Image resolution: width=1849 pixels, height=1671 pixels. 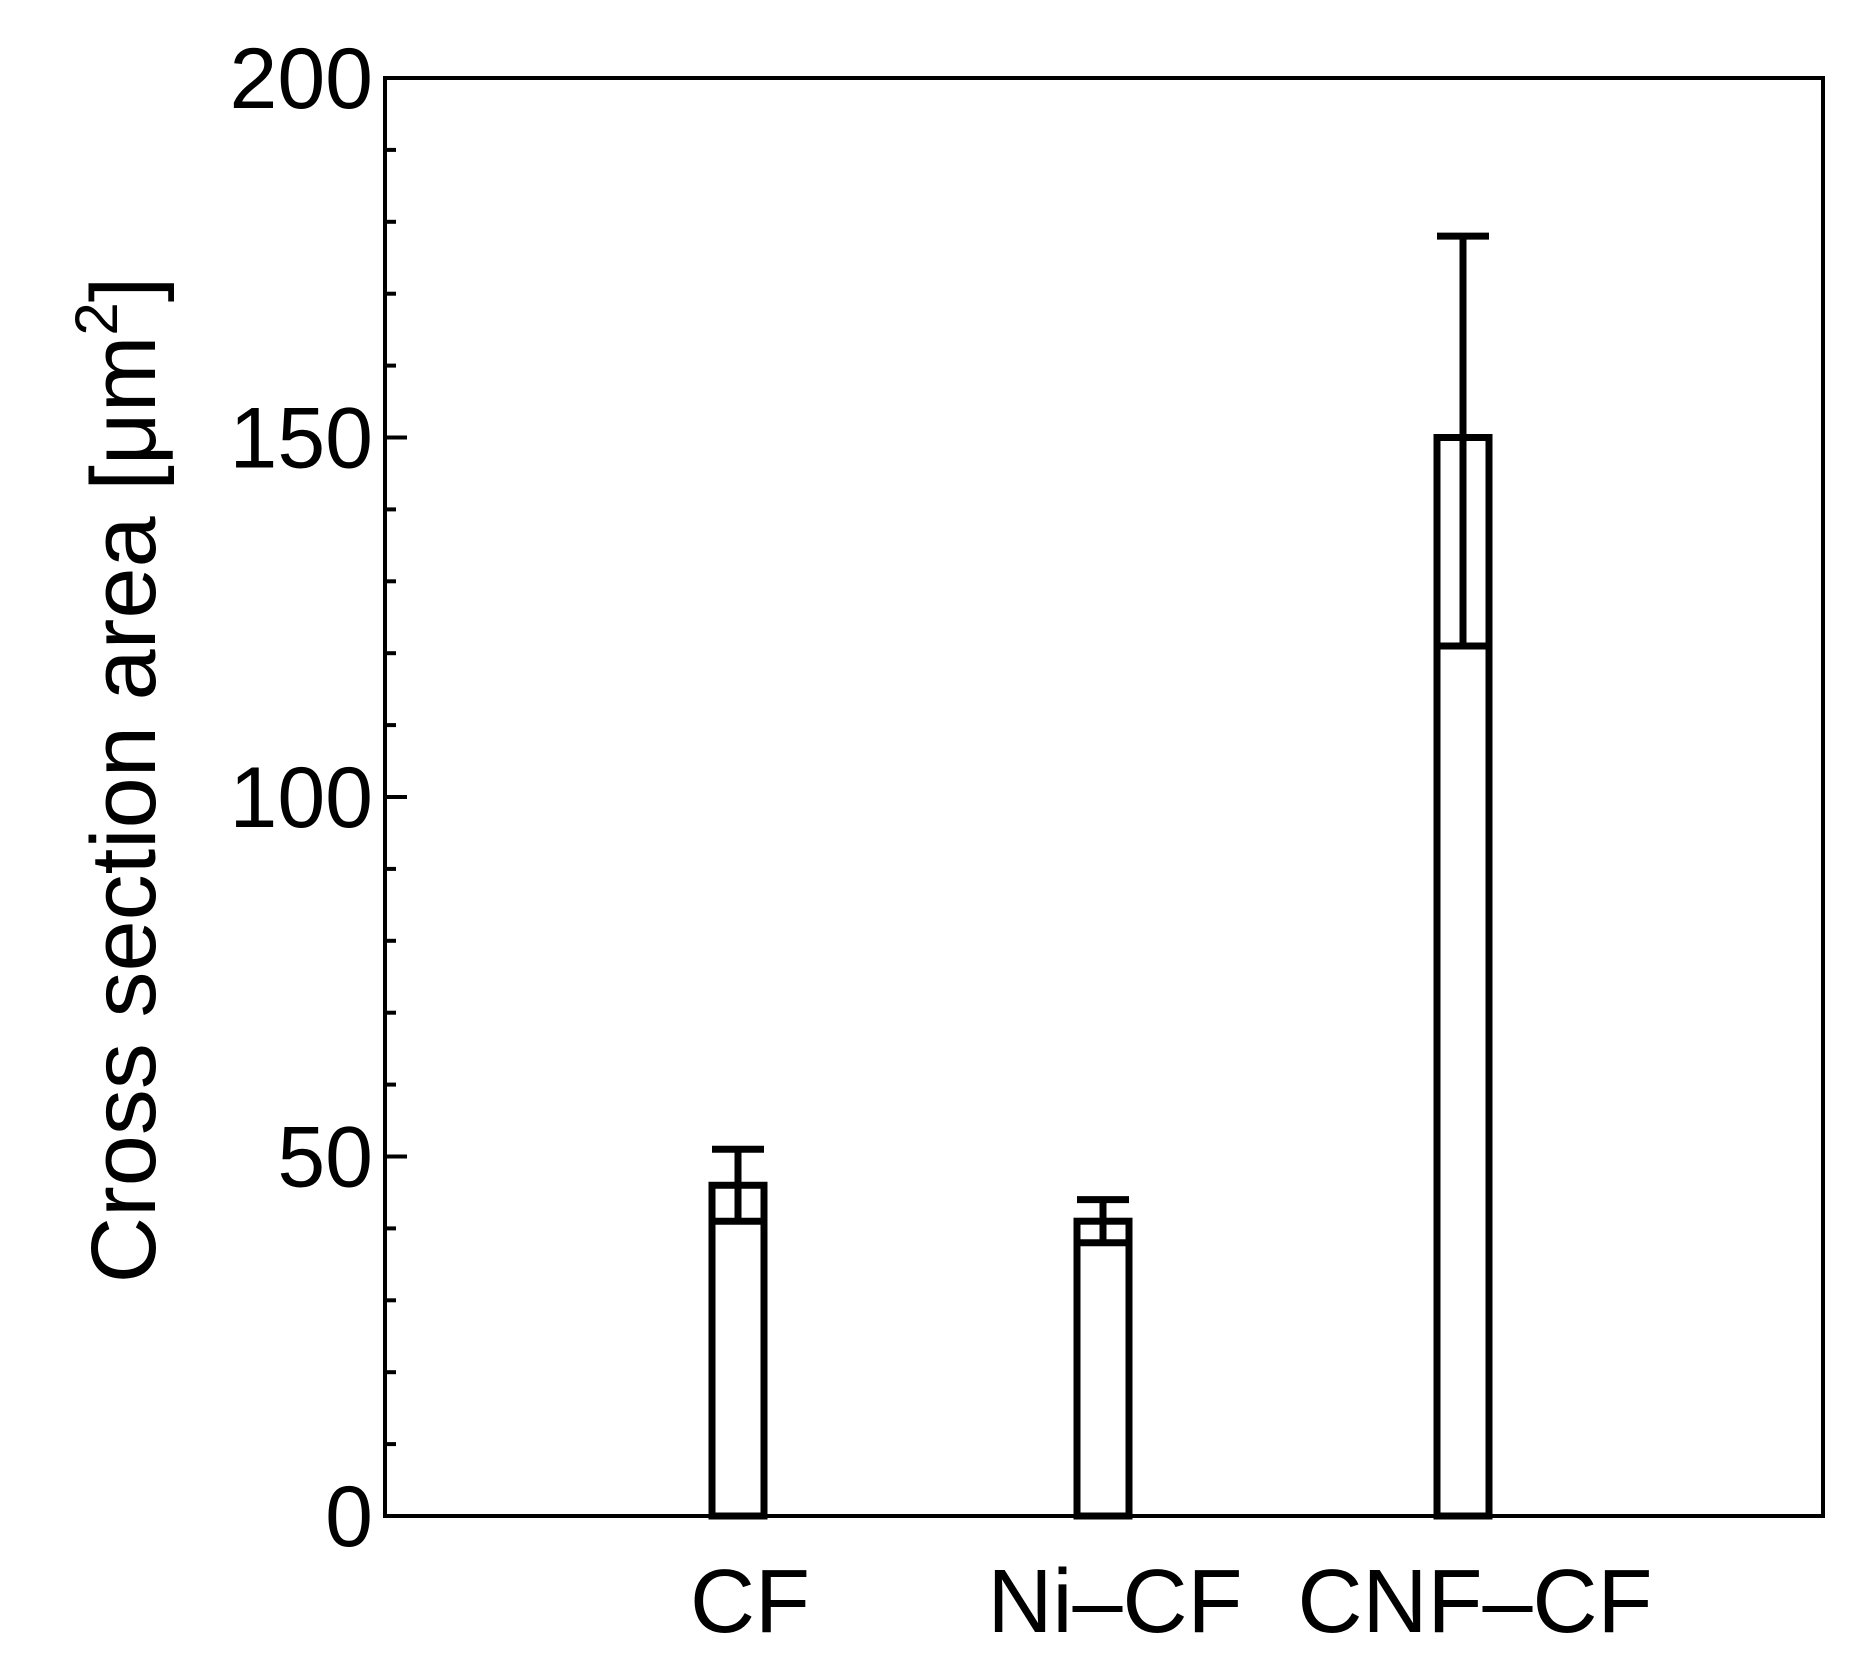 What do you see at coordinates (124, 810) in the screenshot?
I see `y-axis-title-text: Cross section area [μm` at bounding box center [124, 810].